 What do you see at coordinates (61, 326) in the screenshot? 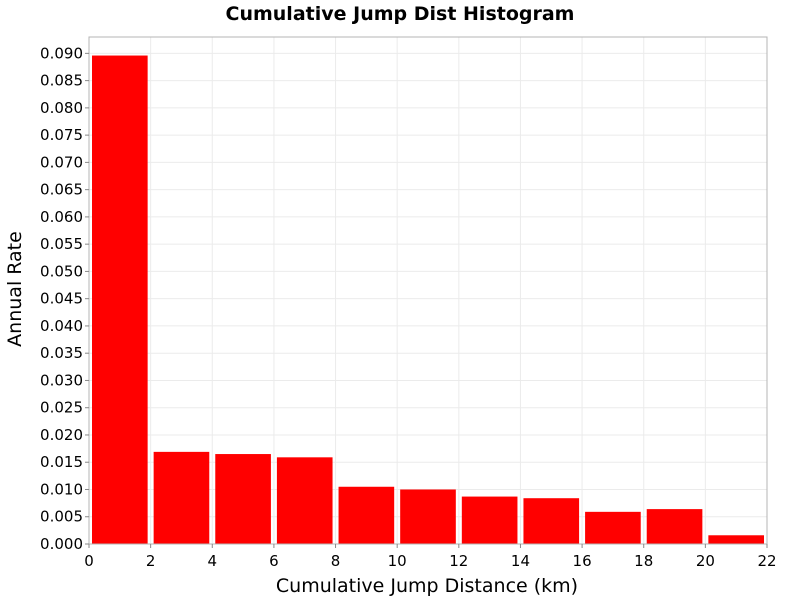
I see `y-tick-label: 0.040` at bounding box center [61, 326].